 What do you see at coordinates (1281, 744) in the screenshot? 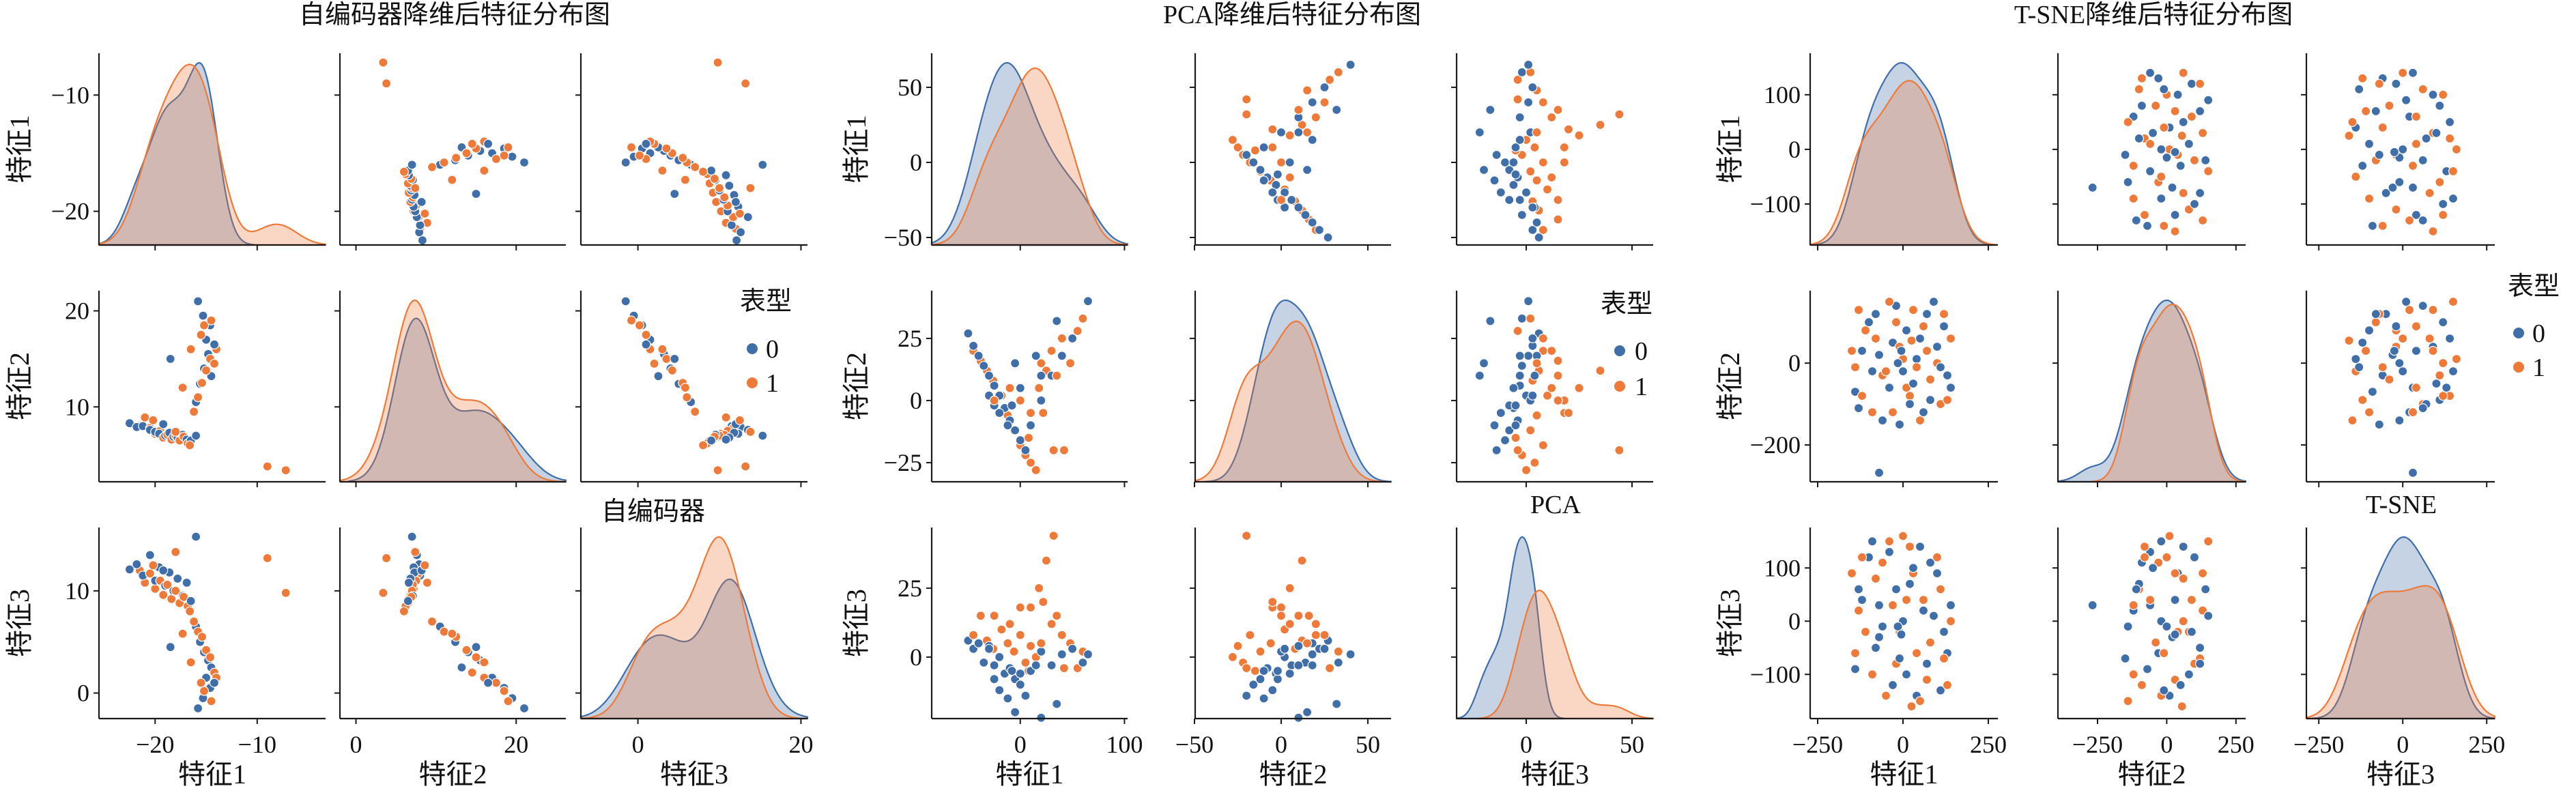
I see `x-tick-label: 0` at bounding box center [1281, 744].